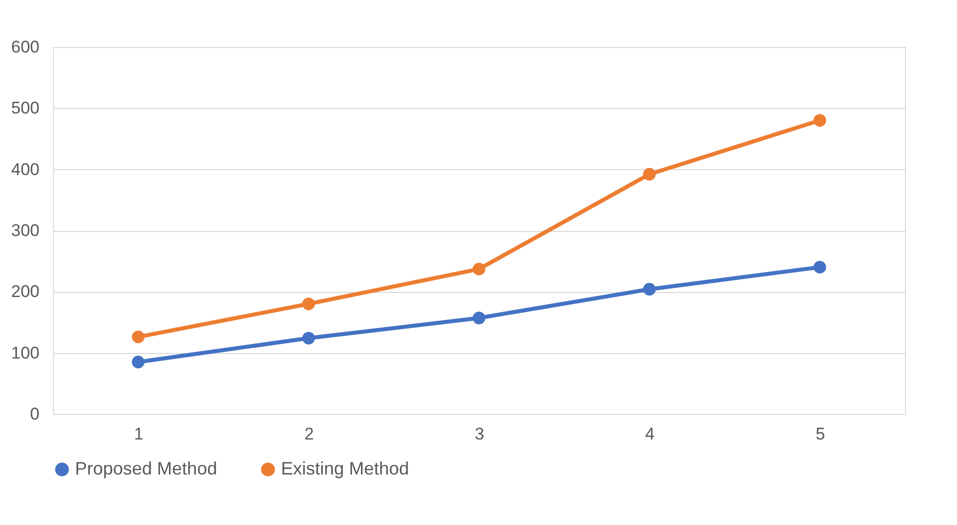 This screenshot has width=957, height=525. What do you see at coordinates (25, 47) in the screenshot?
I see `y-tick-label: 600` at bounding box center [25, 47].